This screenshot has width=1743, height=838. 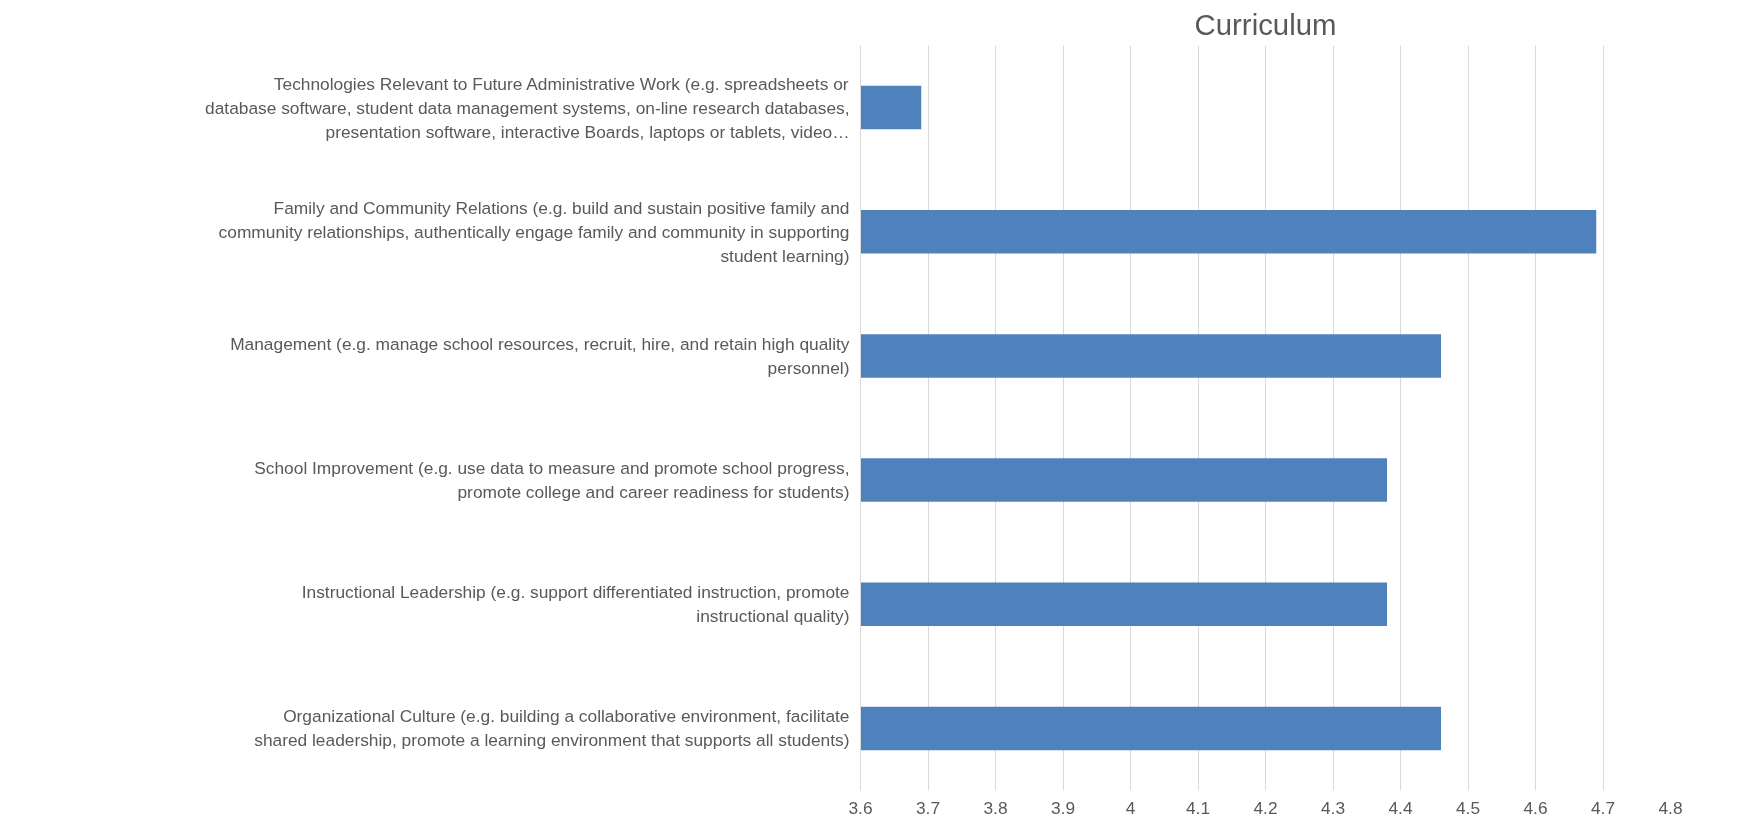 What do you see at coordinates (552, 728) in the screenshot?
I see `y-tick-label: Organizational Culture (e.g. building a collaborative environment, facilitate shared leadership, promote a learning environment that supports all students)` at bounding box center [552, 728].